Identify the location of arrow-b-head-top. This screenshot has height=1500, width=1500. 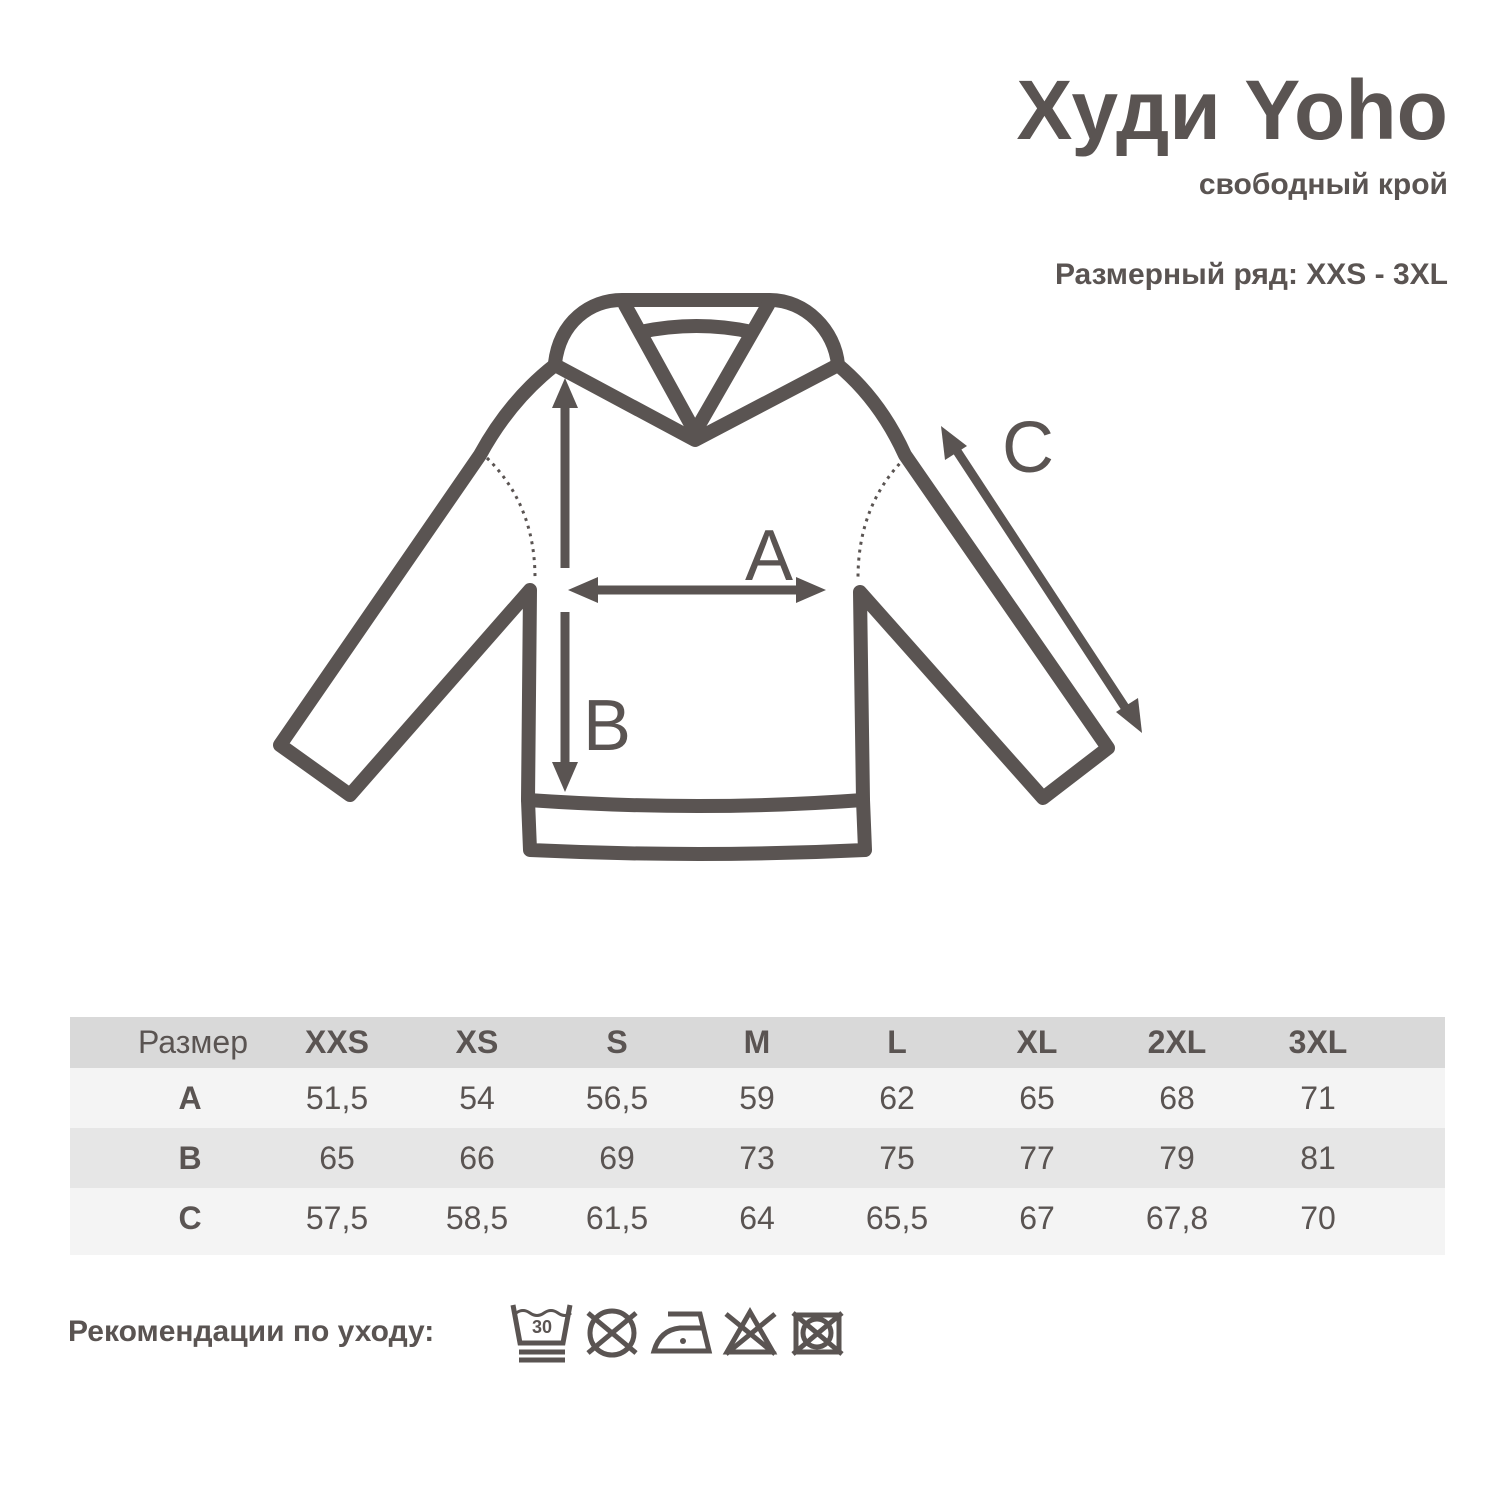
(565, 393).